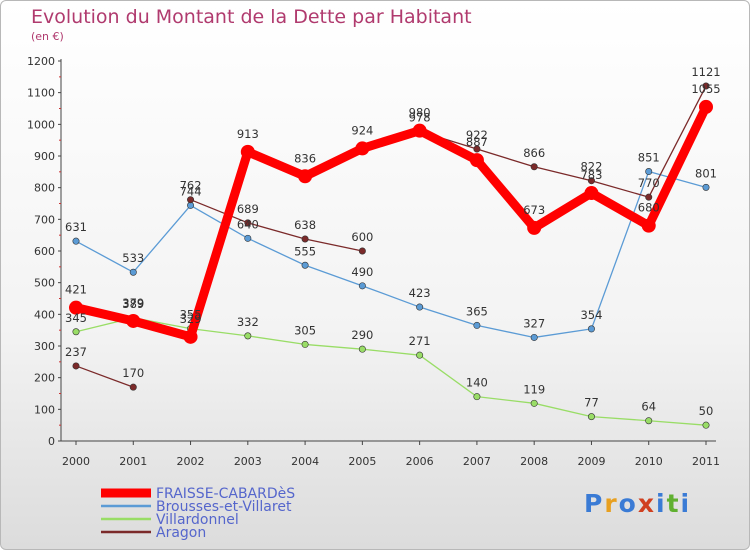  What do you see at coordinates (44, 251) in the screenshot?
I see `y-tick-label: 600` at bounding box center [44, 251].